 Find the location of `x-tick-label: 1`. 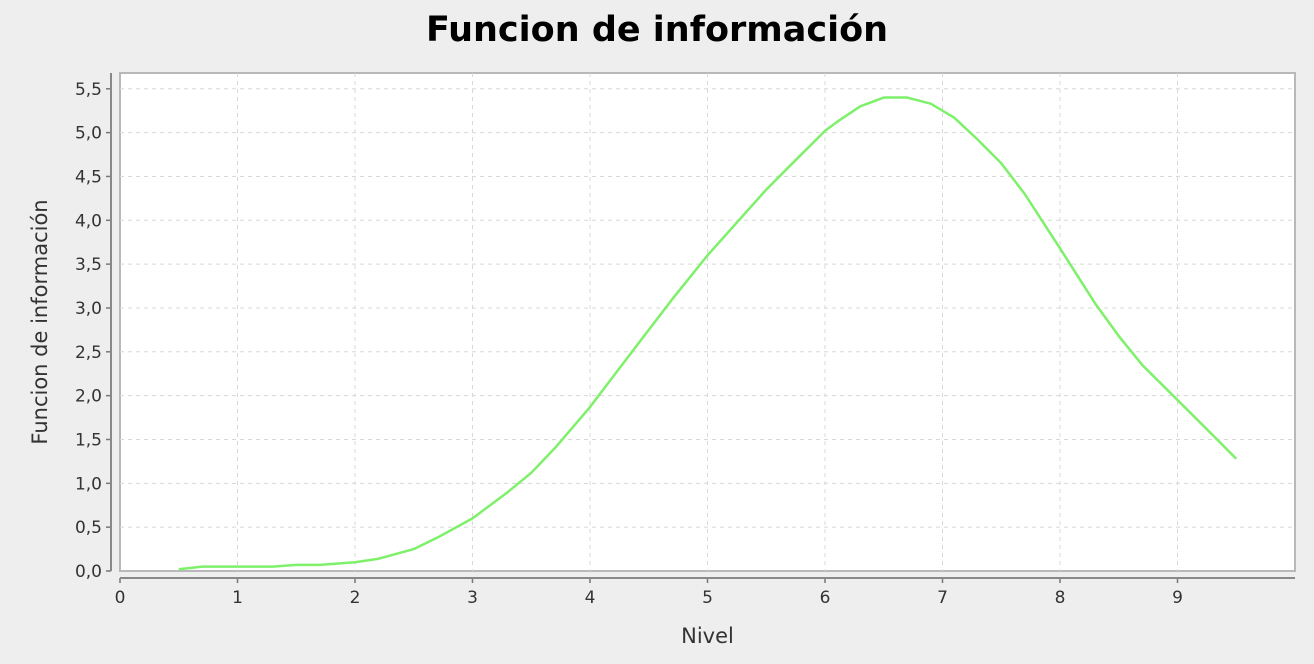

x-tick-label: 1 is located at coordinates (237, 598).